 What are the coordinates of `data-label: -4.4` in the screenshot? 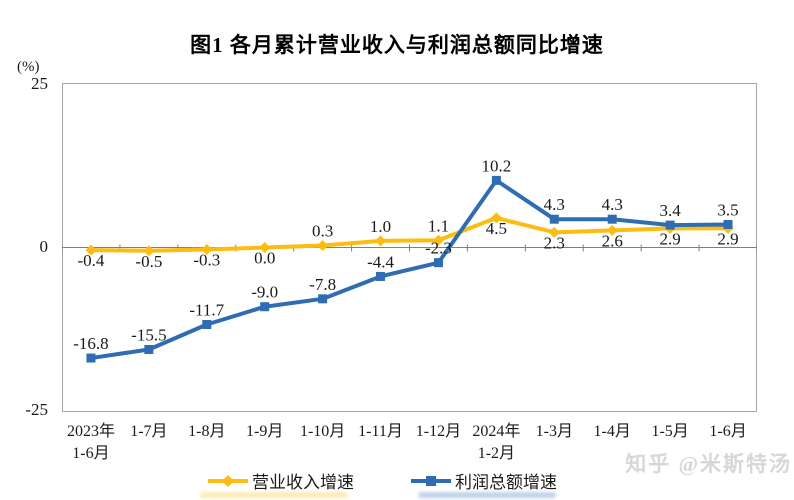 It's located at (380, 261).